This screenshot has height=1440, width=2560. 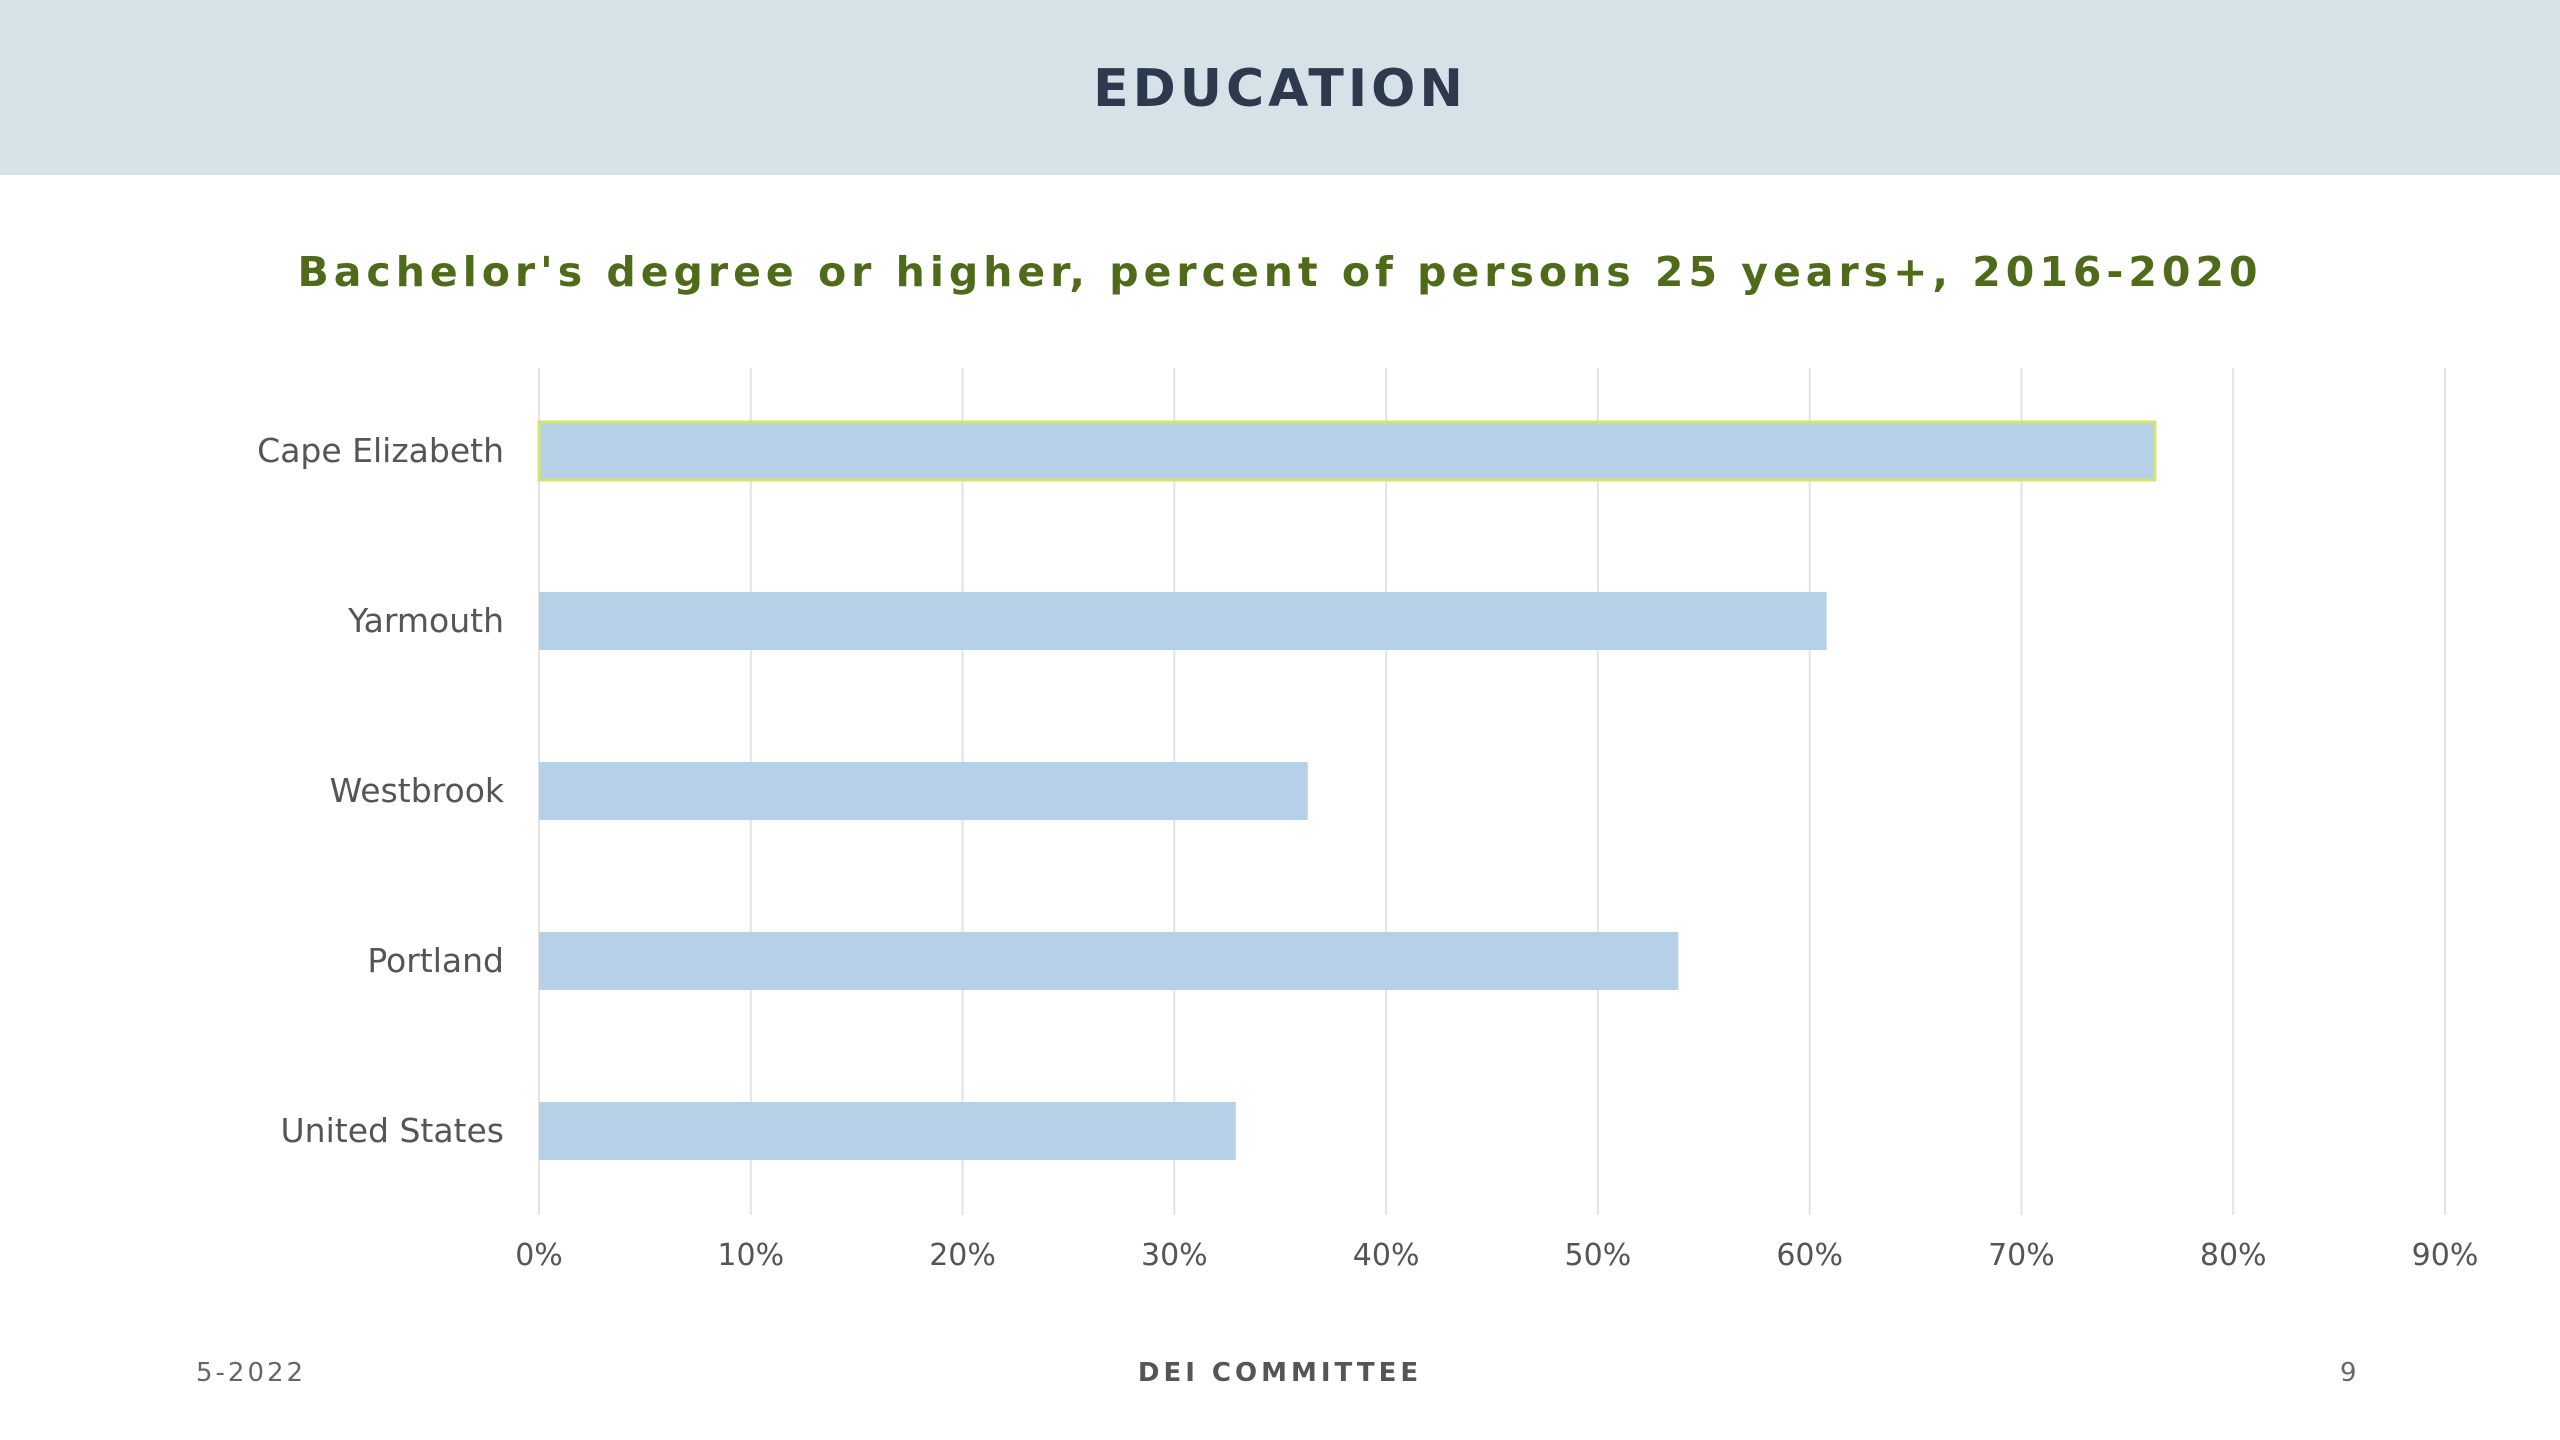 I want to click on x-tick-label: 60%, so click(x=1809, y=1255).